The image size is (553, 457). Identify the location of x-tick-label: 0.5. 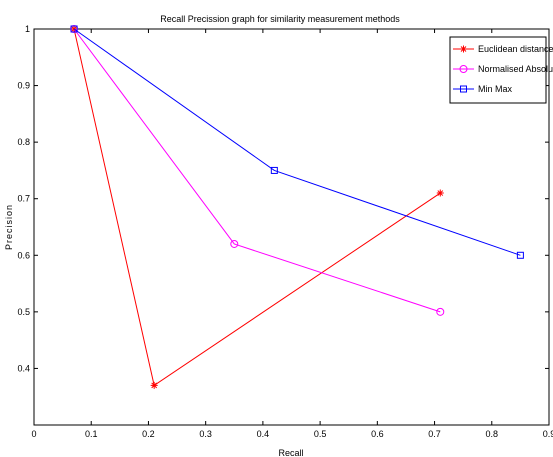
(320, 434).